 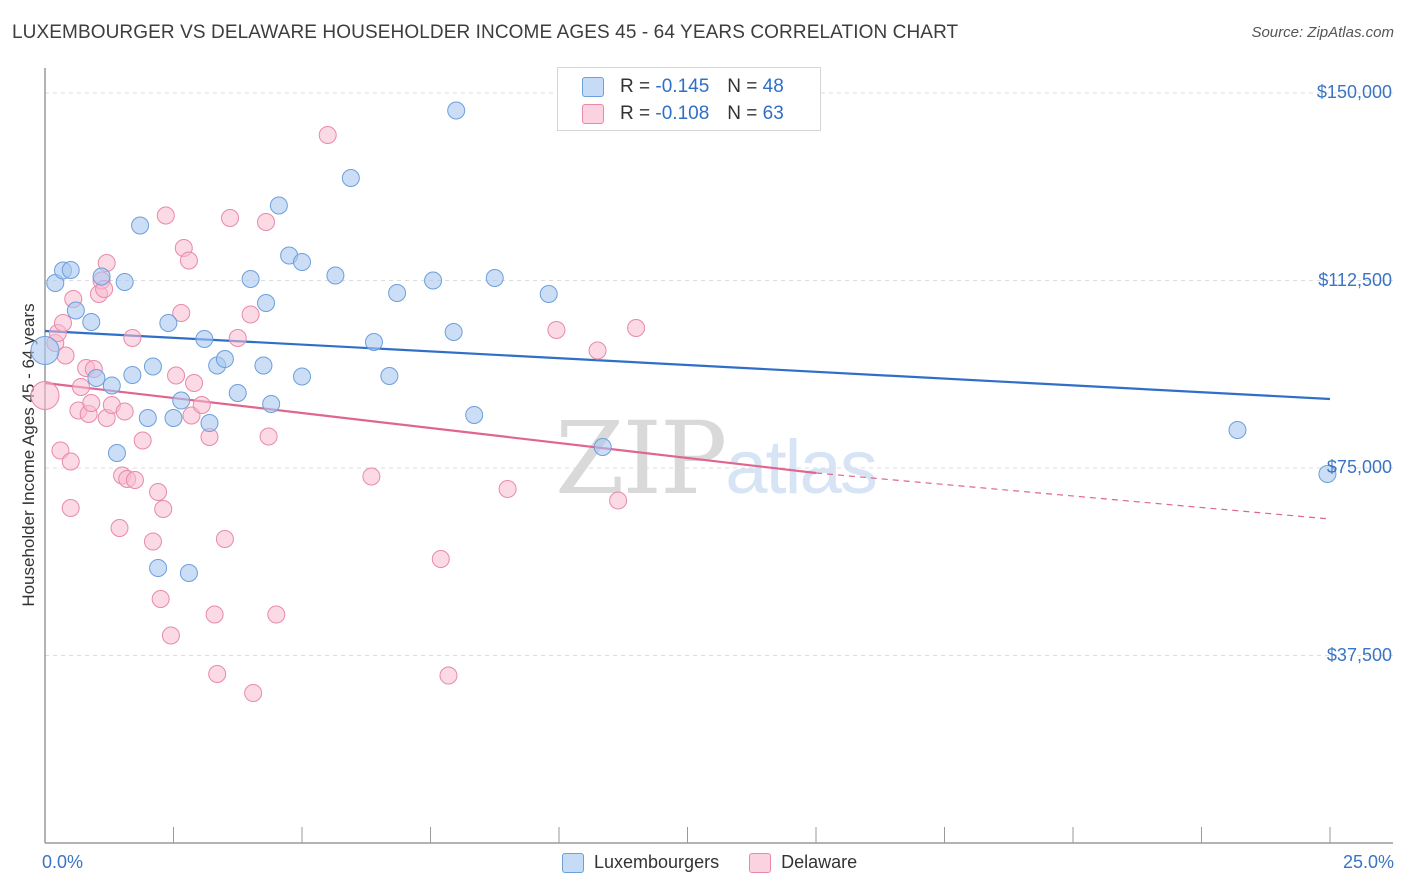 What do you see at coordinates (1355, 279) in the screenshot?
I see `y-tick-label: $112,500` at bounding box center [1355, 279].